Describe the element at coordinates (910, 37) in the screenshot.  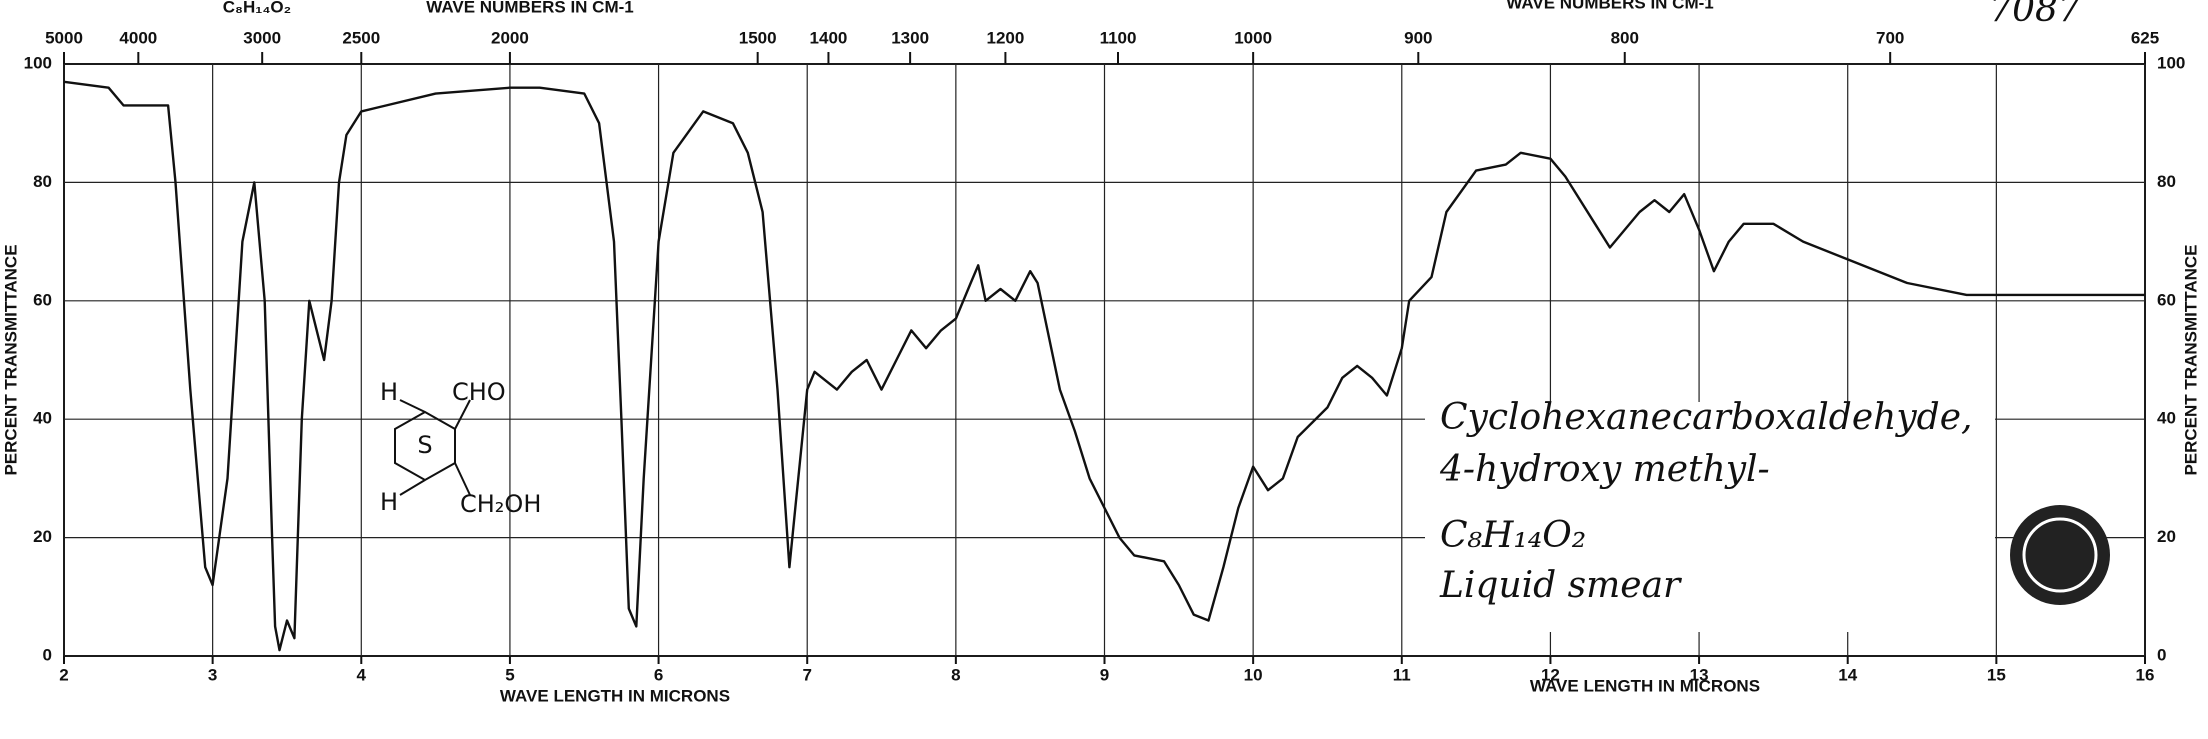
I see `top-tick-label: 1300` at that location.